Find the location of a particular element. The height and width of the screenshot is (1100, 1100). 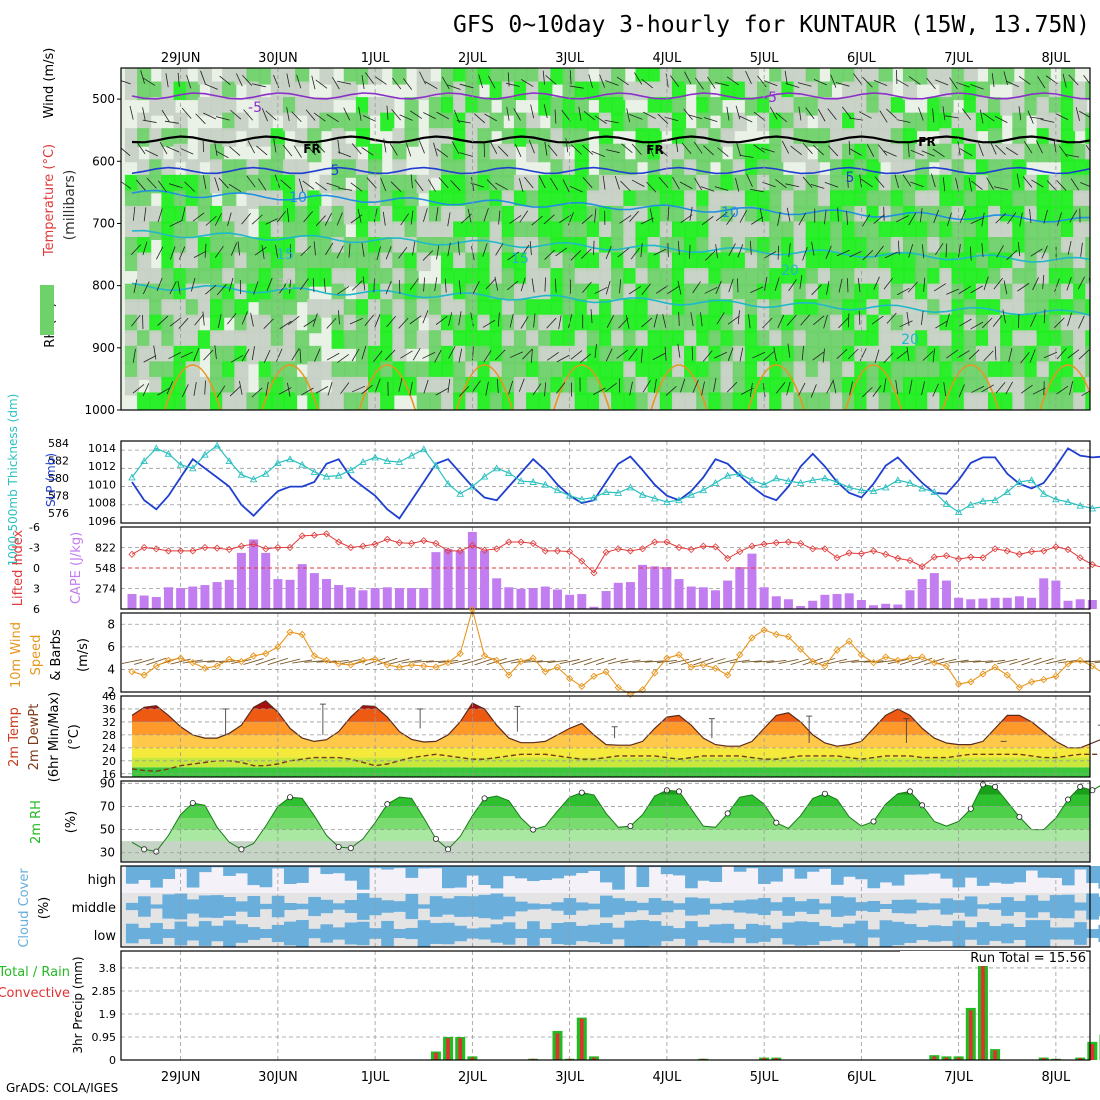

rh2m-axis-label: 2m RH is located at coordinates (36, 822).